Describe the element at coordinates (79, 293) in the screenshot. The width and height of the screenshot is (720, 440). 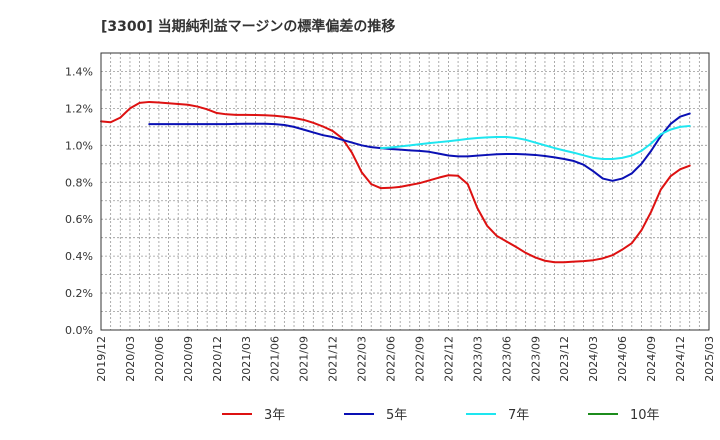
I see `y-tick-label: 0.2%` at that location.